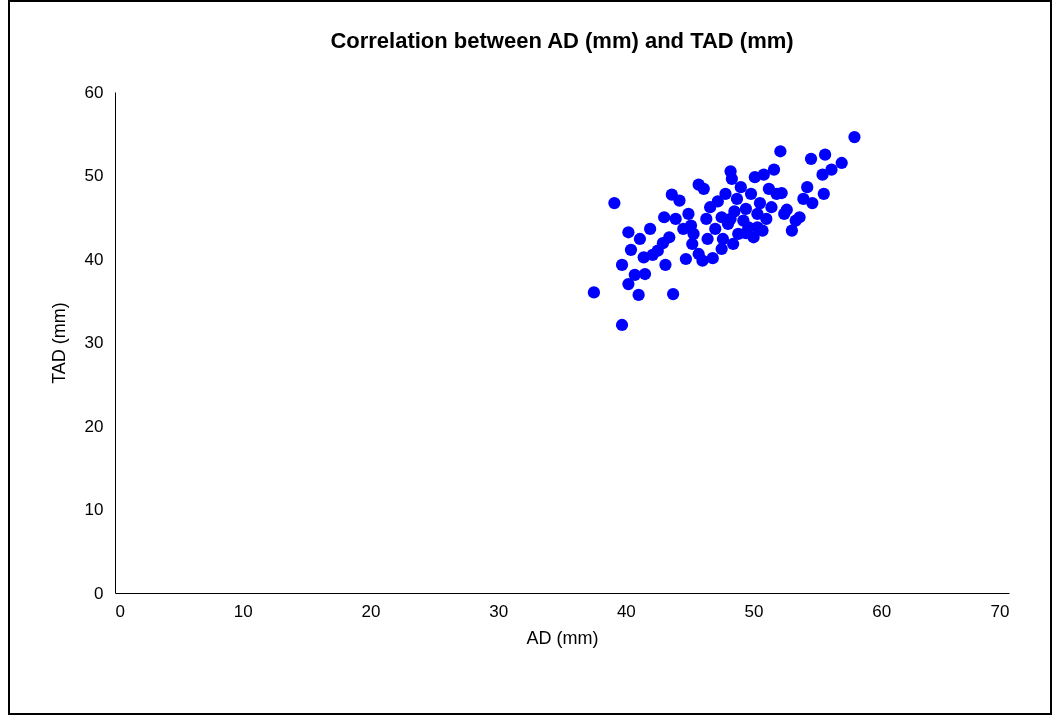  Describe the element at coordinates (94, 175) in the screenshot. I see `y-tick-label: 50` at that location.